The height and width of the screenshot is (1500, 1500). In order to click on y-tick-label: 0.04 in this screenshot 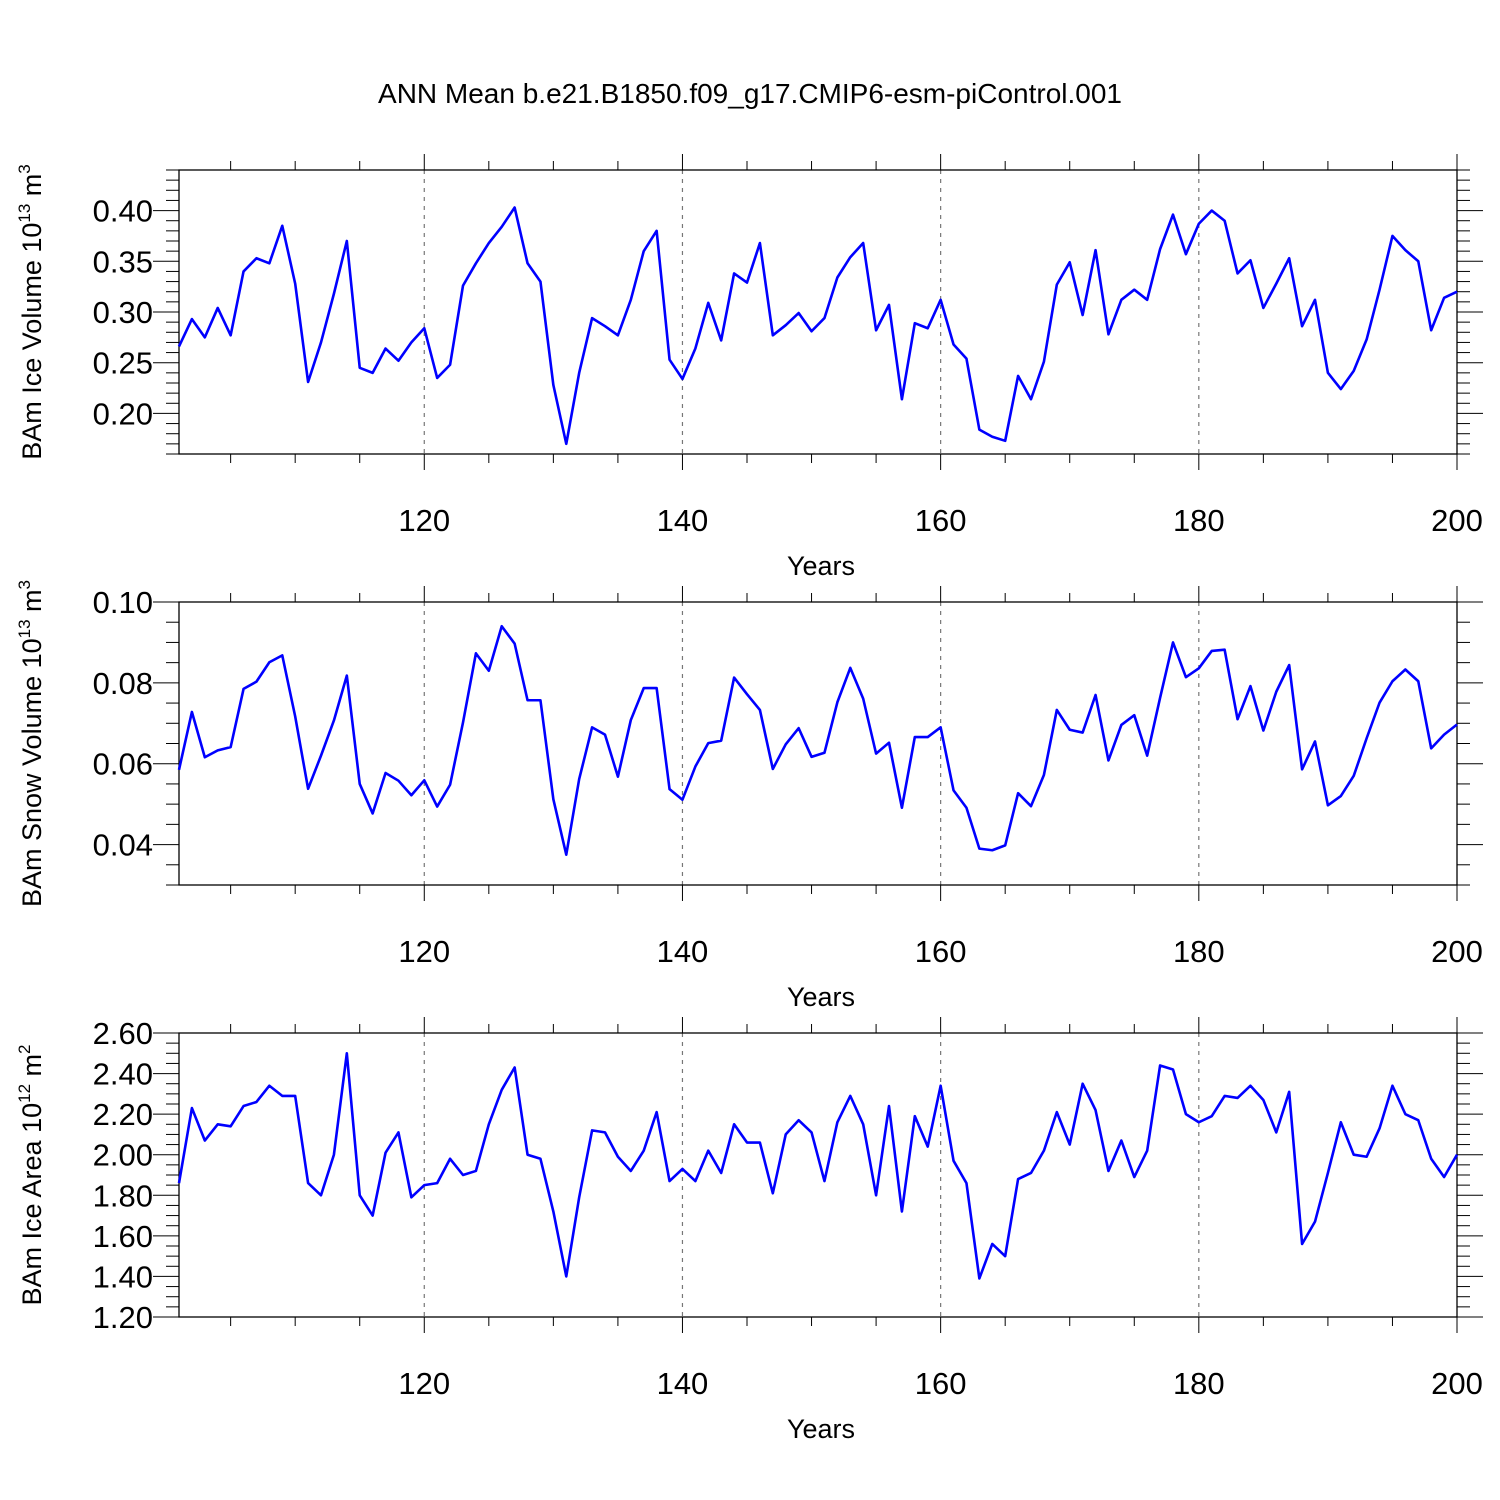, I will do `click(123, 845)`.